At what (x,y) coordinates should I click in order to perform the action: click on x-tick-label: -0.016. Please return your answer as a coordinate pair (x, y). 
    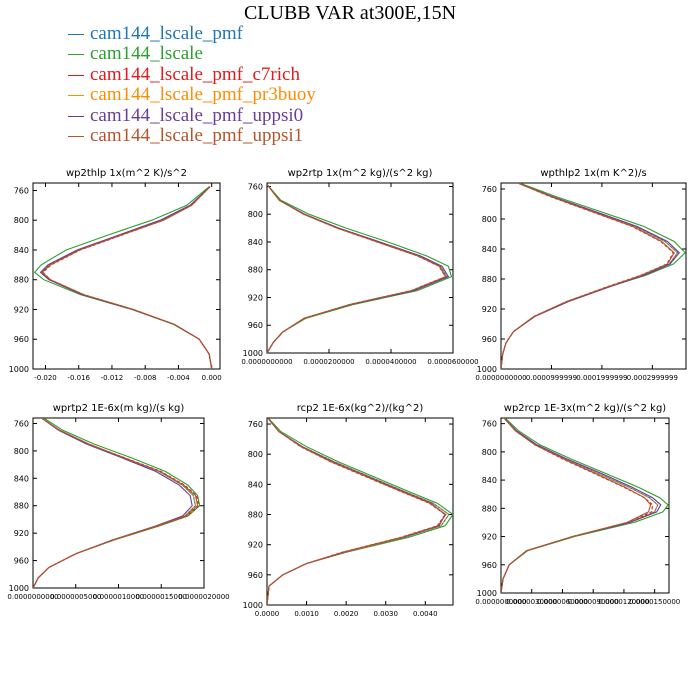
    Looking at the image, I should click on (78, 378).